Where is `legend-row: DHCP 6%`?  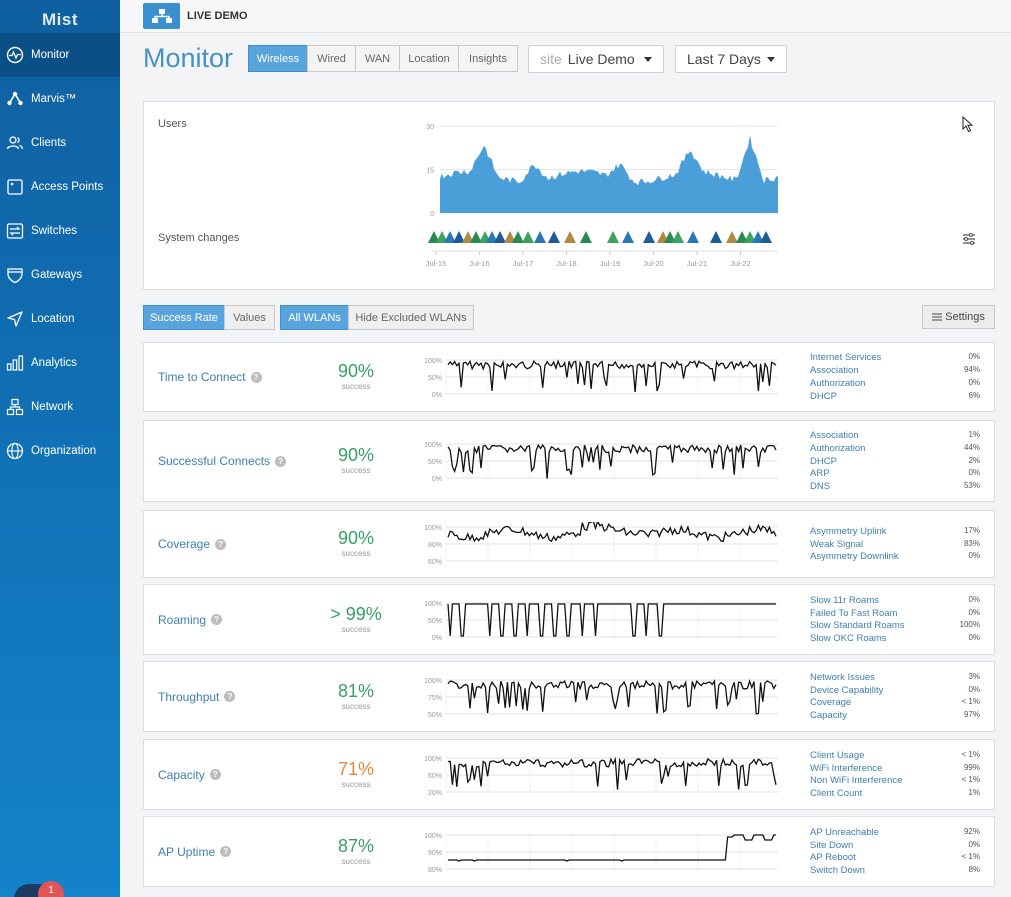 legend-row: DHCP 6% is located at coordinates (895, 397).